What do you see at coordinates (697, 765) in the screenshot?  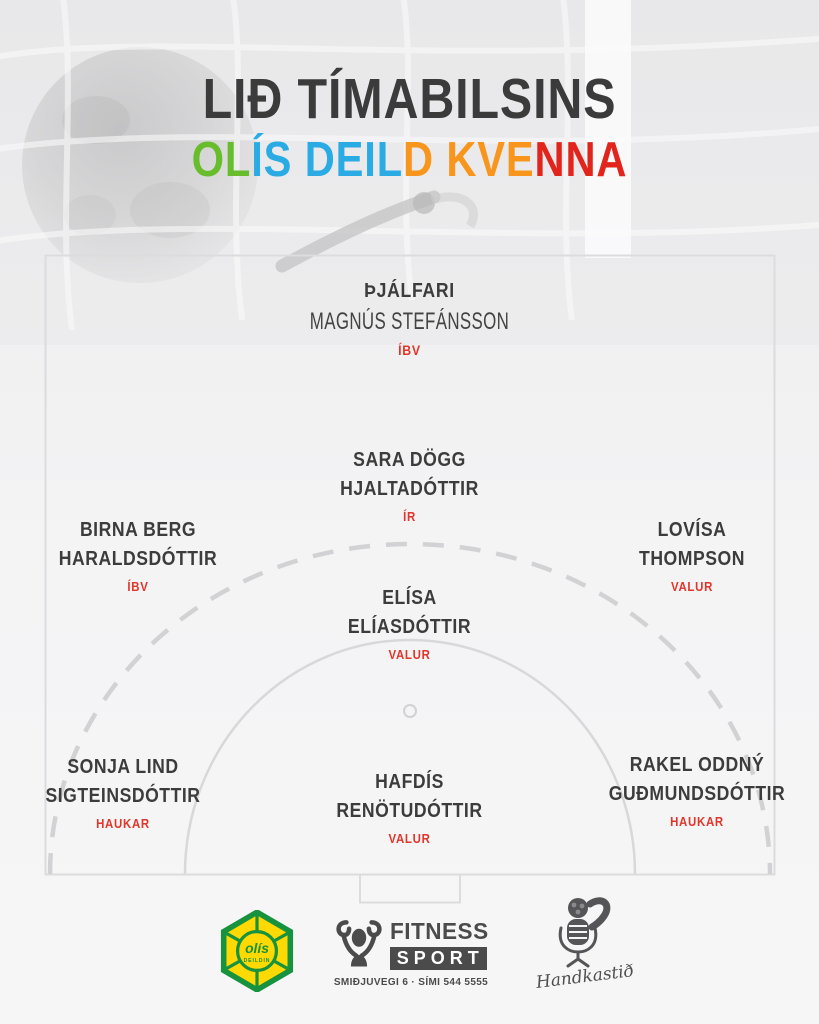 I see `player-name-line1: RAKEL ODDNÝ` at bounding box center [697, 765].